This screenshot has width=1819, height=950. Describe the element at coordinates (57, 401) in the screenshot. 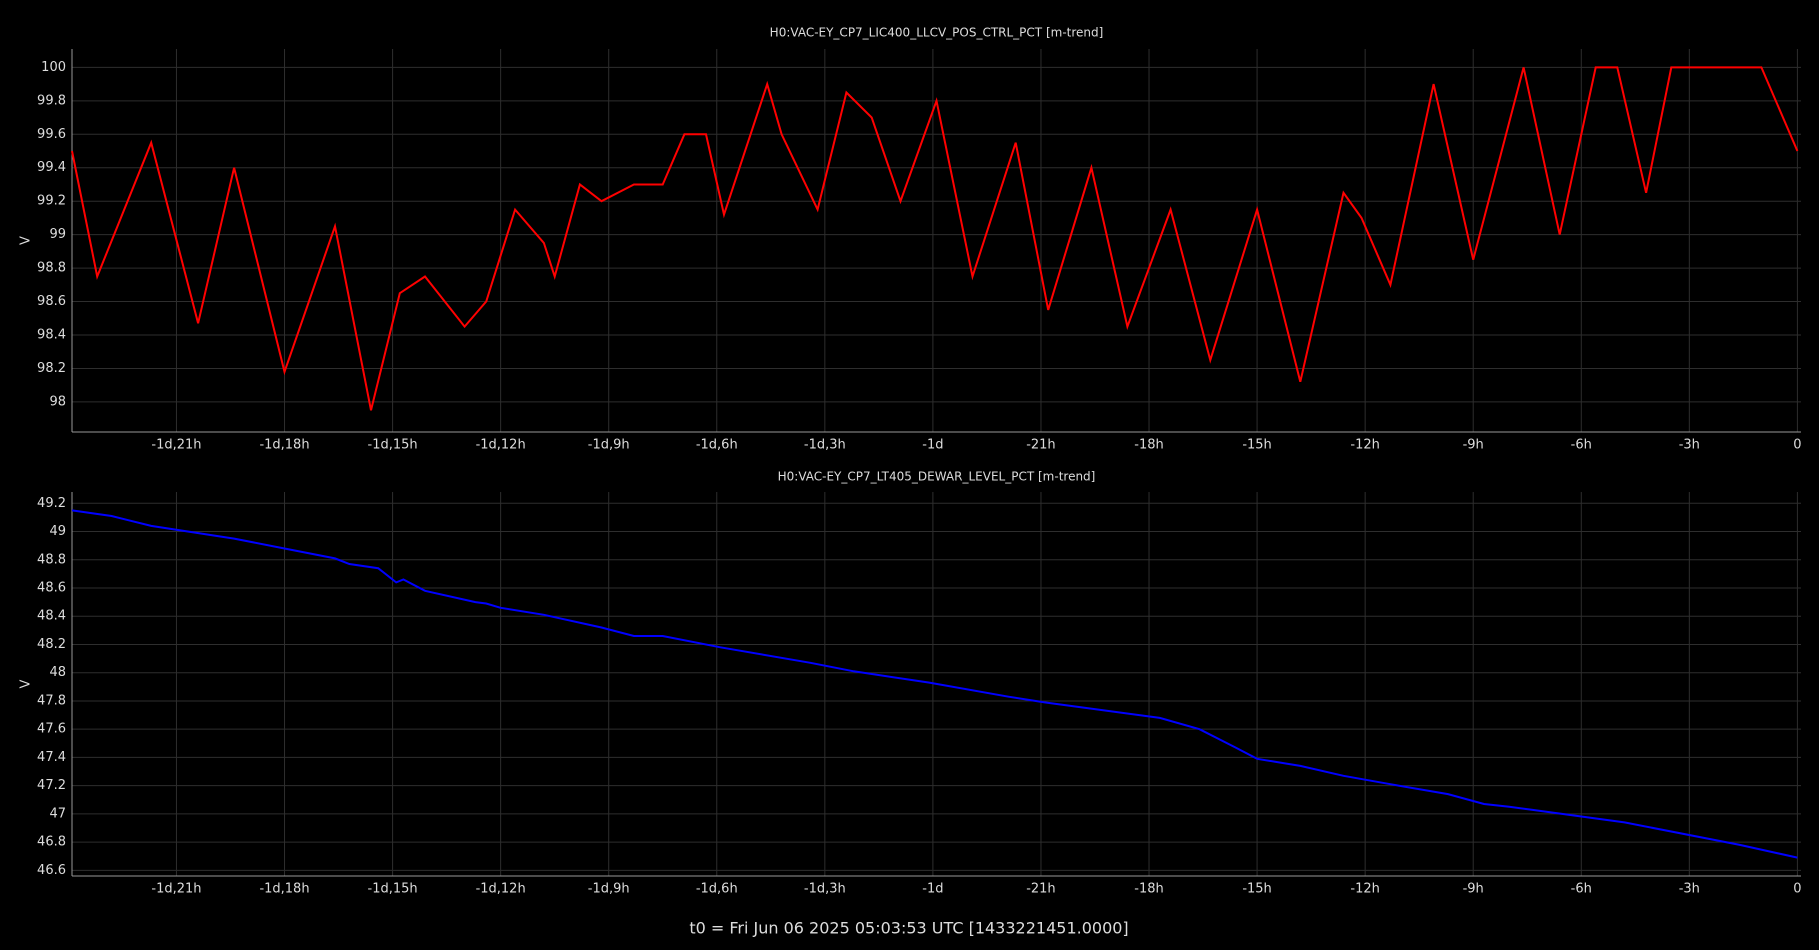

I see `y-tick-label: 98` at that location.